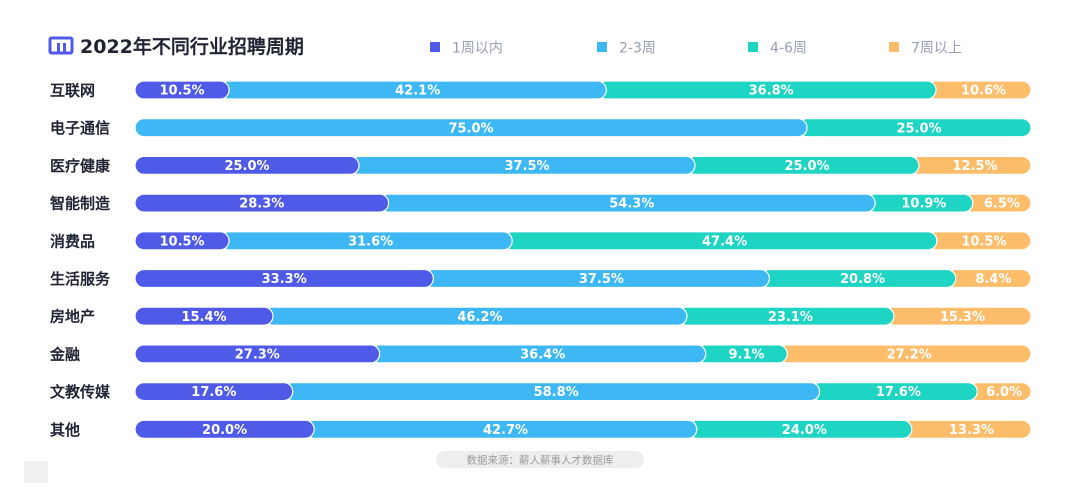 The image size is (1080, 500). I want to click on value-label: 24.0%, so click(804, 430).